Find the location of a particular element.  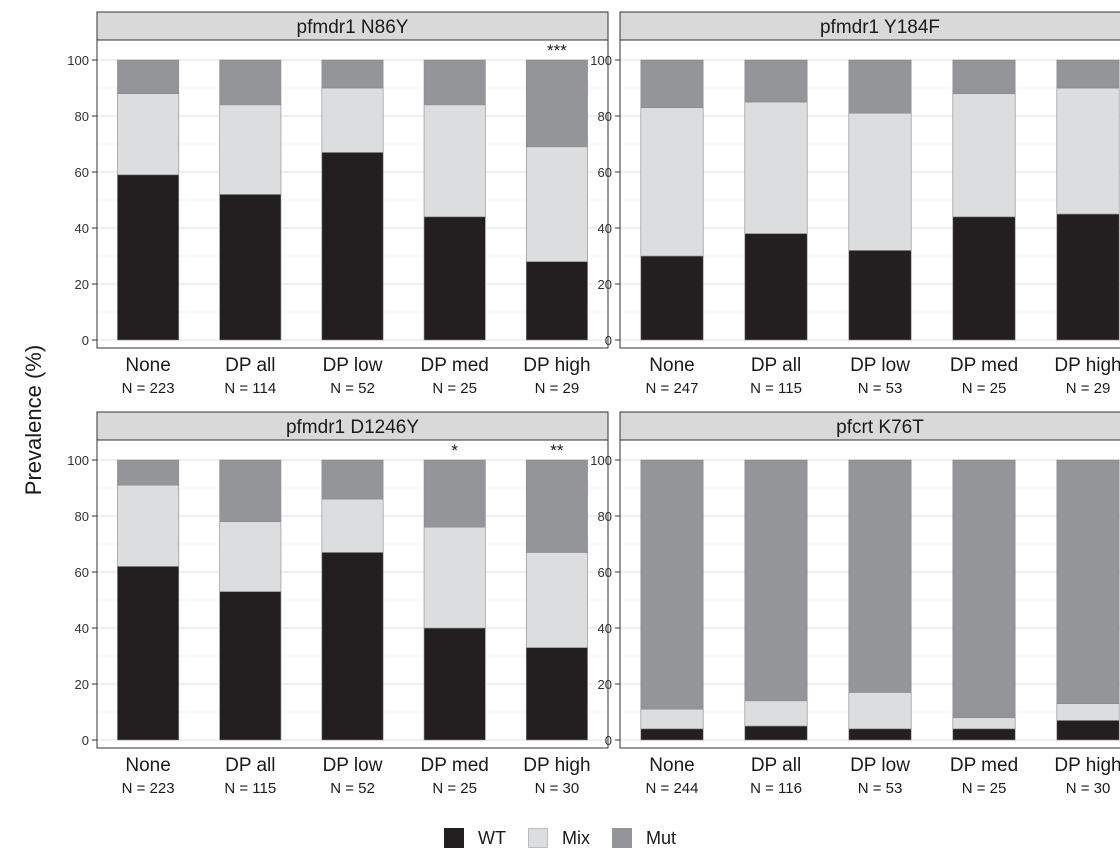

legend-label-mut: Mut is located at coordinates (660, 837).